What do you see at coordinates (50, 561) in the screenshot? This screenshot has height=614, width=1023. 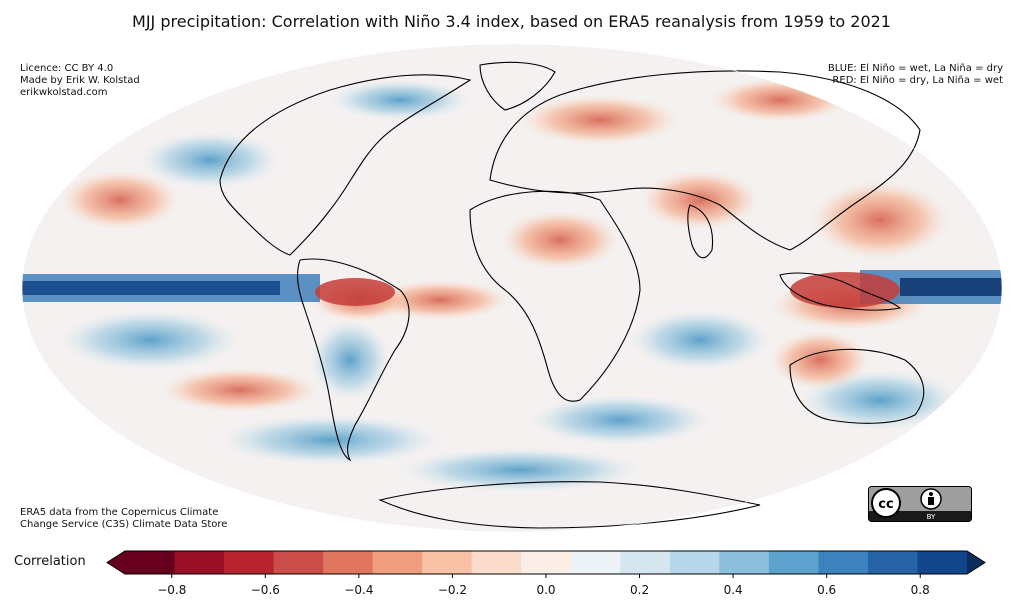 I see `colorbar-label: Correlation` at bounding box center [50, 561].